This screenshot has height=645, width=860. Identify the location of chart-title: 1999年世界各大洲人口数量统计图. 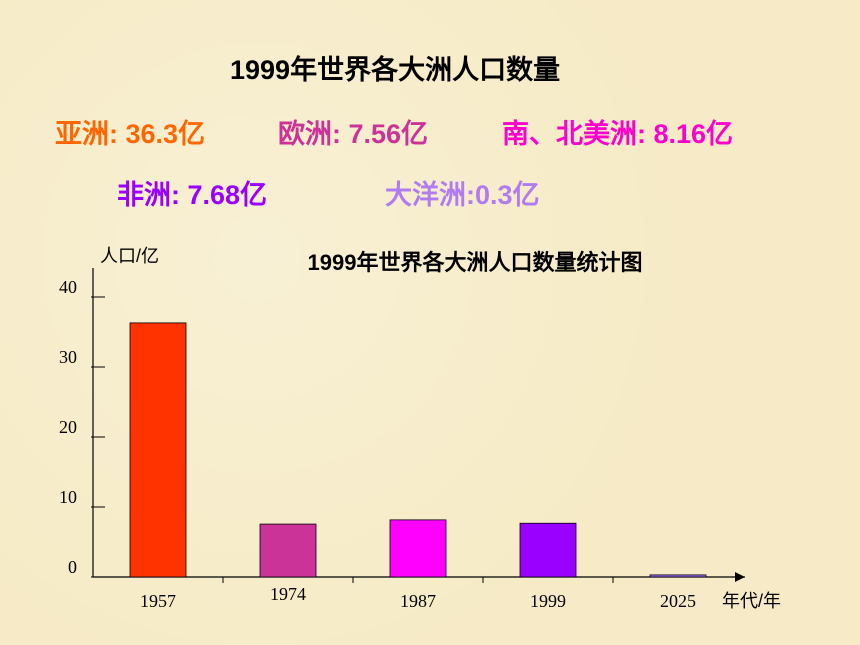
(475, 262).